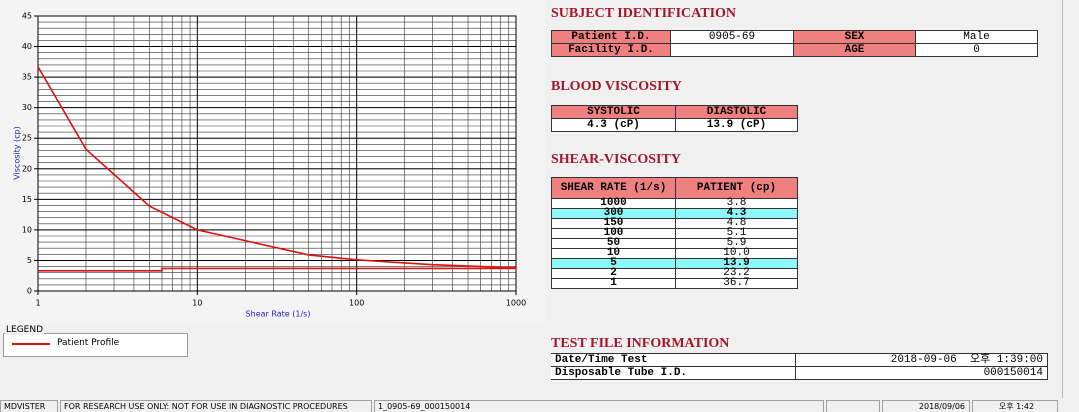 Image resolution: width=1079 pixels, height=412 pixels. I want to click on status-item: 2018/09/06, so click(926, 406).